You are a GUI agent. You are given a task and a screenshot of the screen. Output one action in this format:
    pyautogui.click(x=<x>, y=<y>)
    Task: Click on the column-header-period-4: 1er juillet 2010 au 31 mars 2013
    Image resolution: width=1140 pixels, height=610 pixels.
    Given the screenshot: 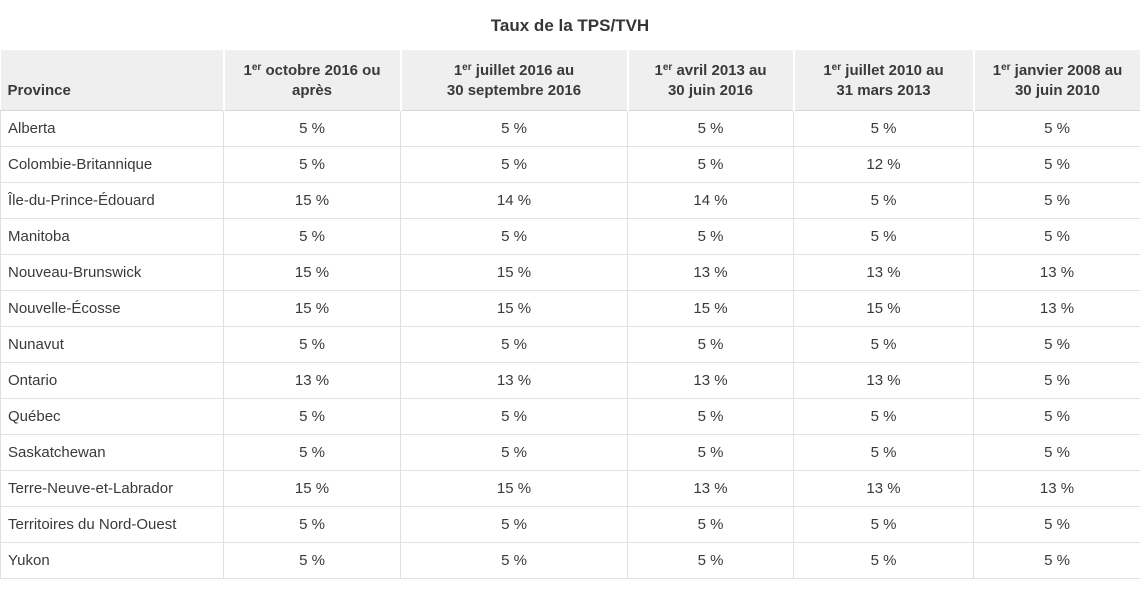 What is the action you would take?
    pyautogui.click(x=883, y=80)
    